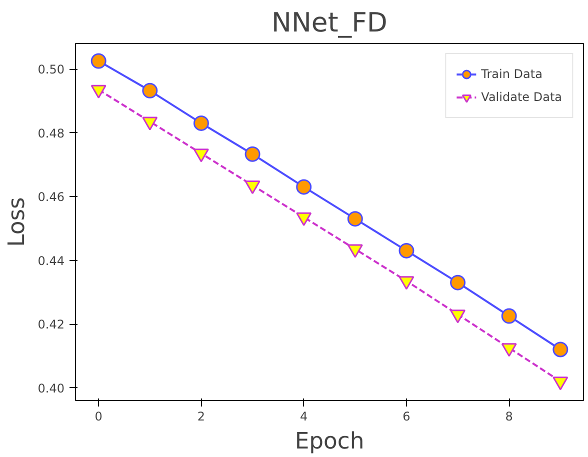 The height and width of the screenshot is (457, 588). I want to click on y-axis-title: Loss, so click(17, 222).